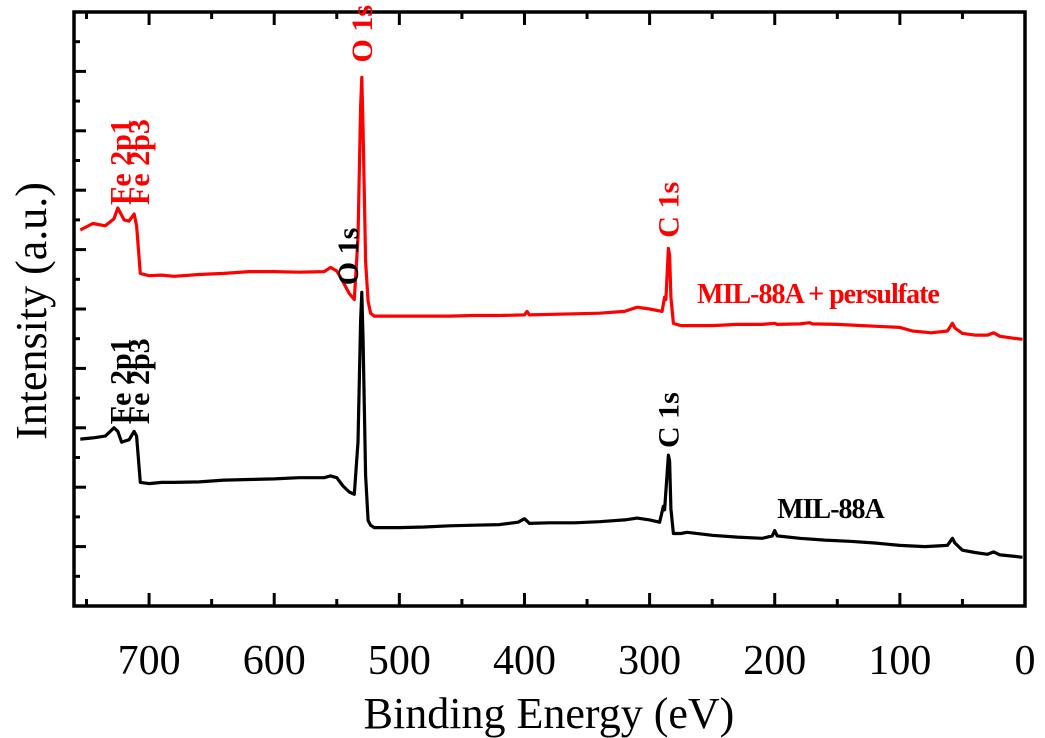 The image size is (1045, 738). I want to click on series-label: MIL-88A + persulfate, so click(818, 294).